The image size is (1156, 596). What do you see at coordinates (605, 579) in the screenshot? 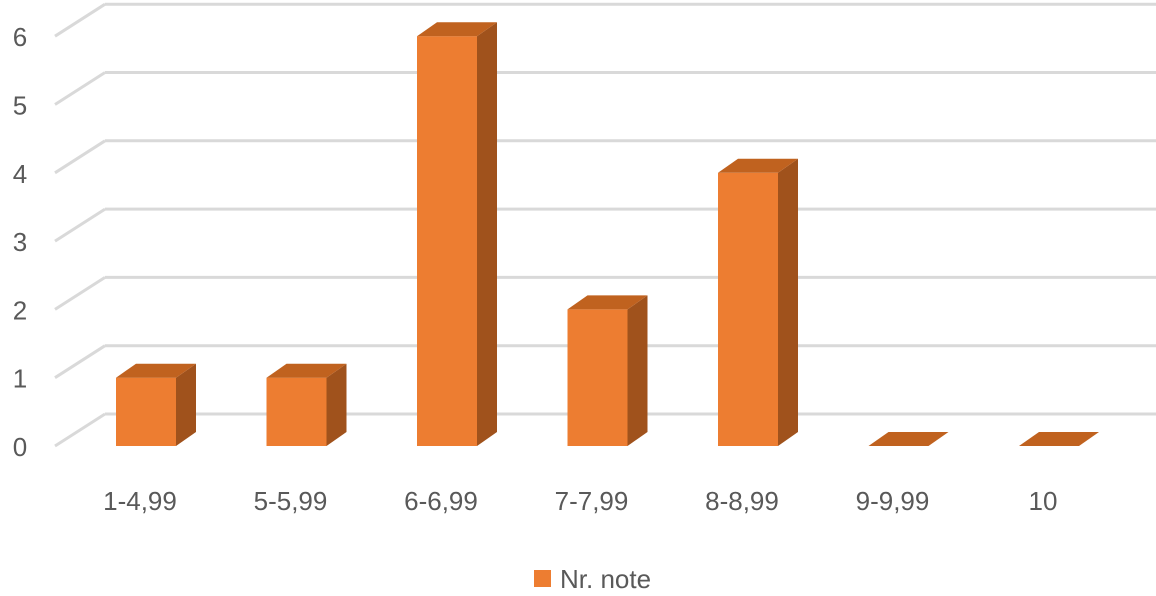
I see `legend-label: Nr. note` at bounding box center [605, 579].